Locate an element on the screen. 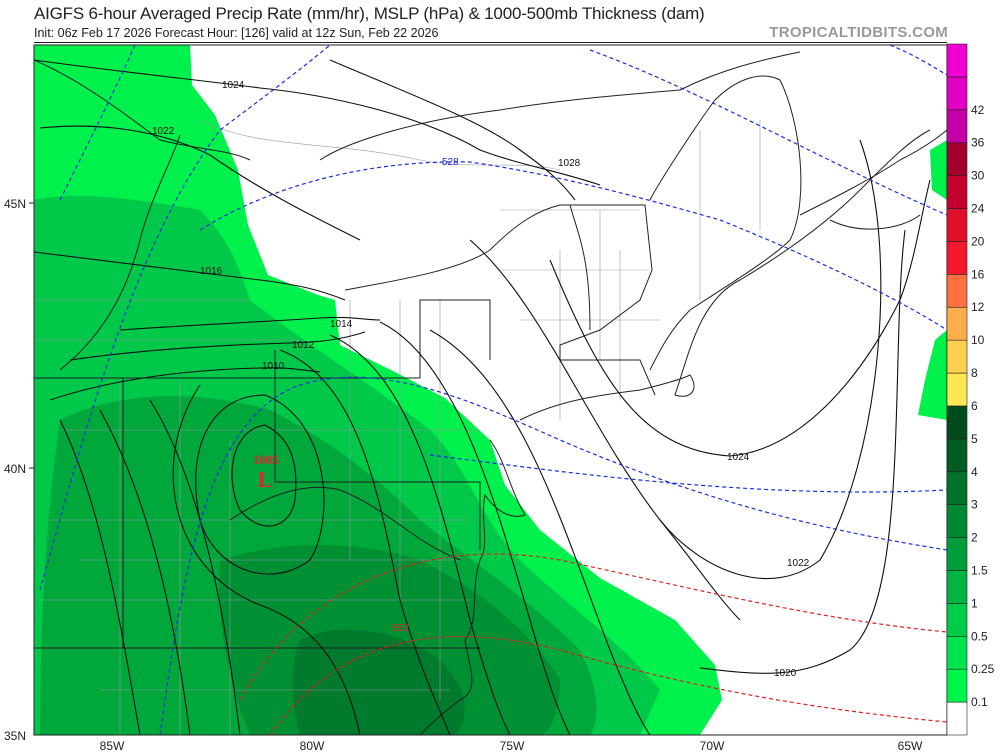 Image resolution: width=1000 pixels, height=753 pixels. colorbar-label: 30 is located at coordinates (978, 176).